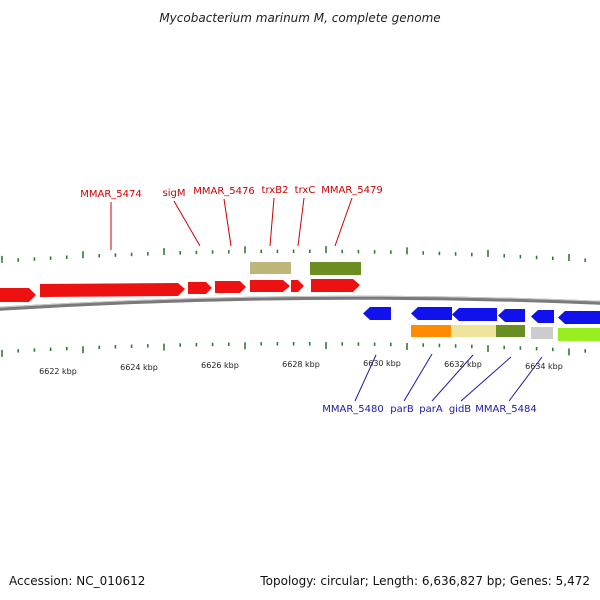 The image size is (600, 600). What do you see at coordinates (301, 364) in the screenshot?
I see `scale-label: 6628 kbp` at bounding box center [301, 364].